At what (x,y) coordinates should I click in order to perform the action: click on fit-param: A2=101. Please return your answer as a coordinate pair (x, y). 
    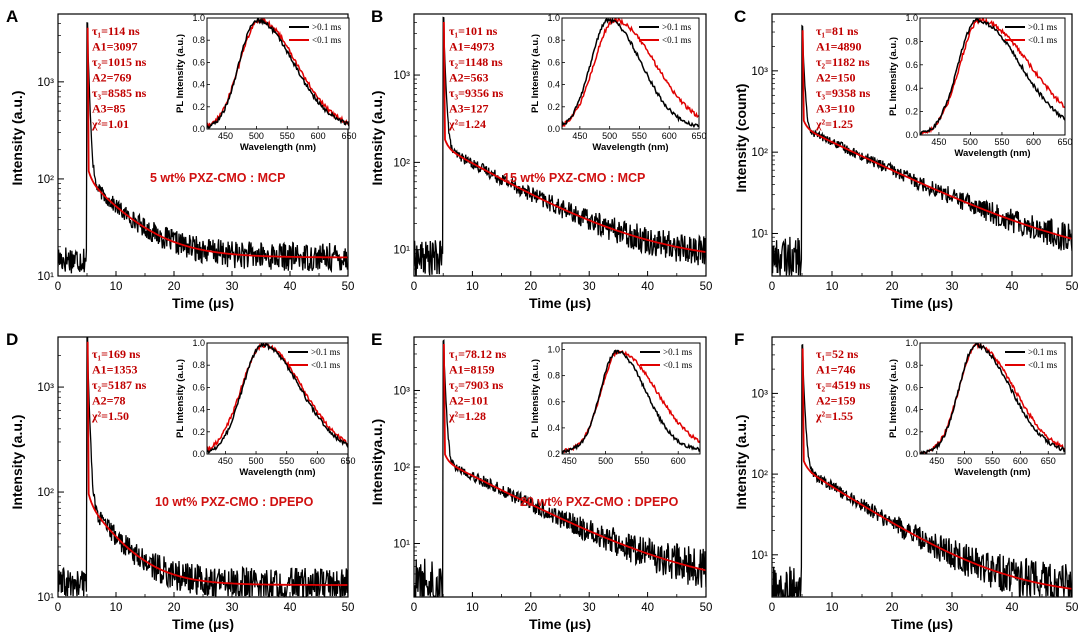
    Looking at the image, I should click on (469, 401).